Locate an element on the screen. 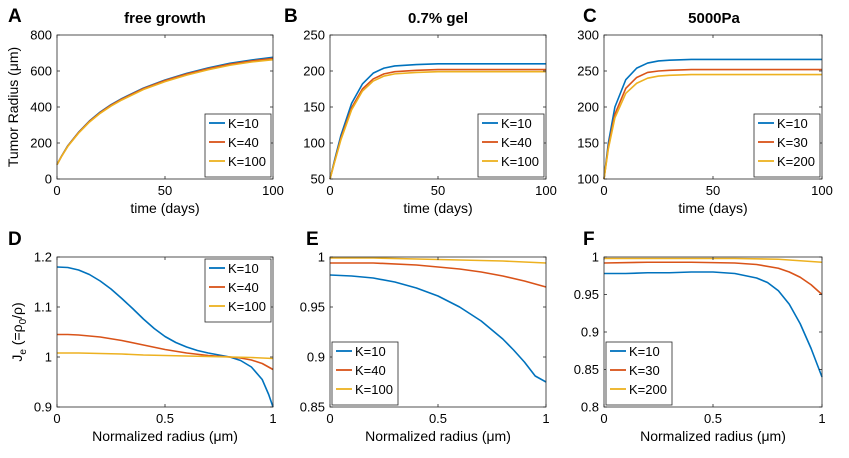 The image size is (849, 458). series-line-c-k200 is located at coordinates (712, 126).